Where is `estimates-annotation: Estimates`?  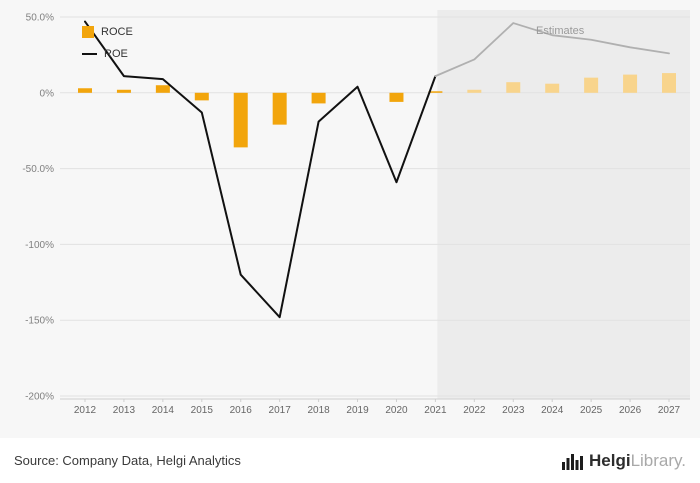
estimates-annotation: Estimates is located at coordinates (560, 31).